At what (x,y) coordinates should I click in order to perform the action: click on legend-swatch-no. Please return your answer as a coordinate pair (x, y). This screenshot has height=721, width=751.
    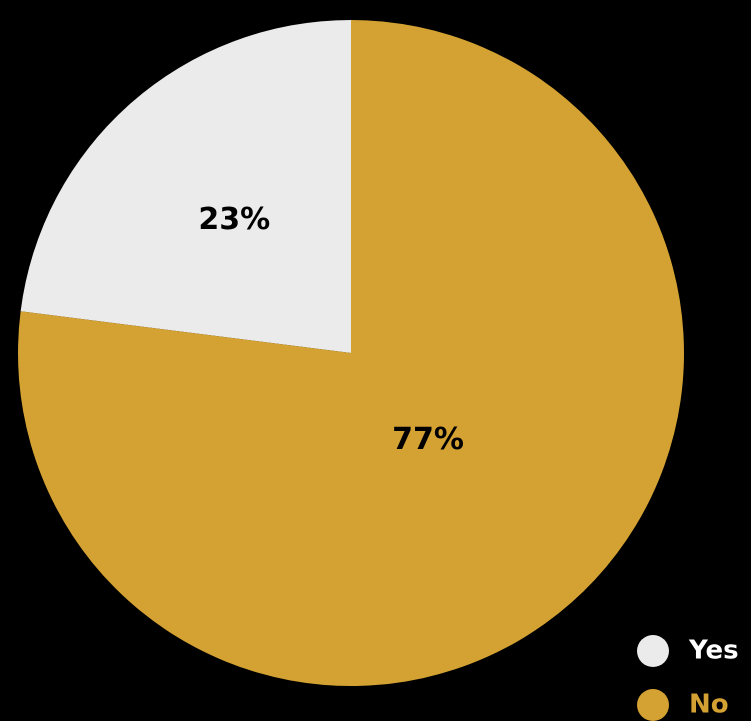
    Looking at the image, I should click on (653, 705).